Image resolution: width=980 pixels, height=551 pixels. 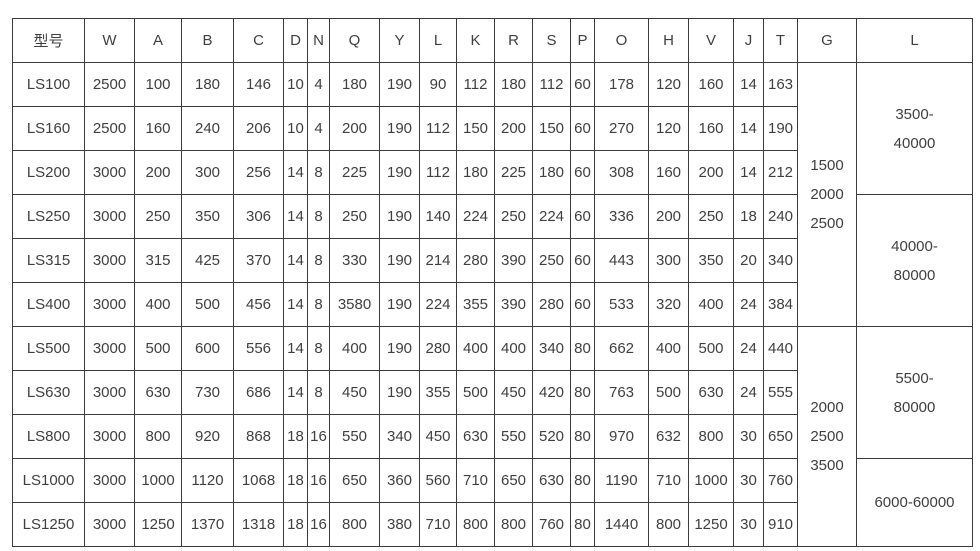 I want to click on column-header-20: L, so click(x=914, y=40).